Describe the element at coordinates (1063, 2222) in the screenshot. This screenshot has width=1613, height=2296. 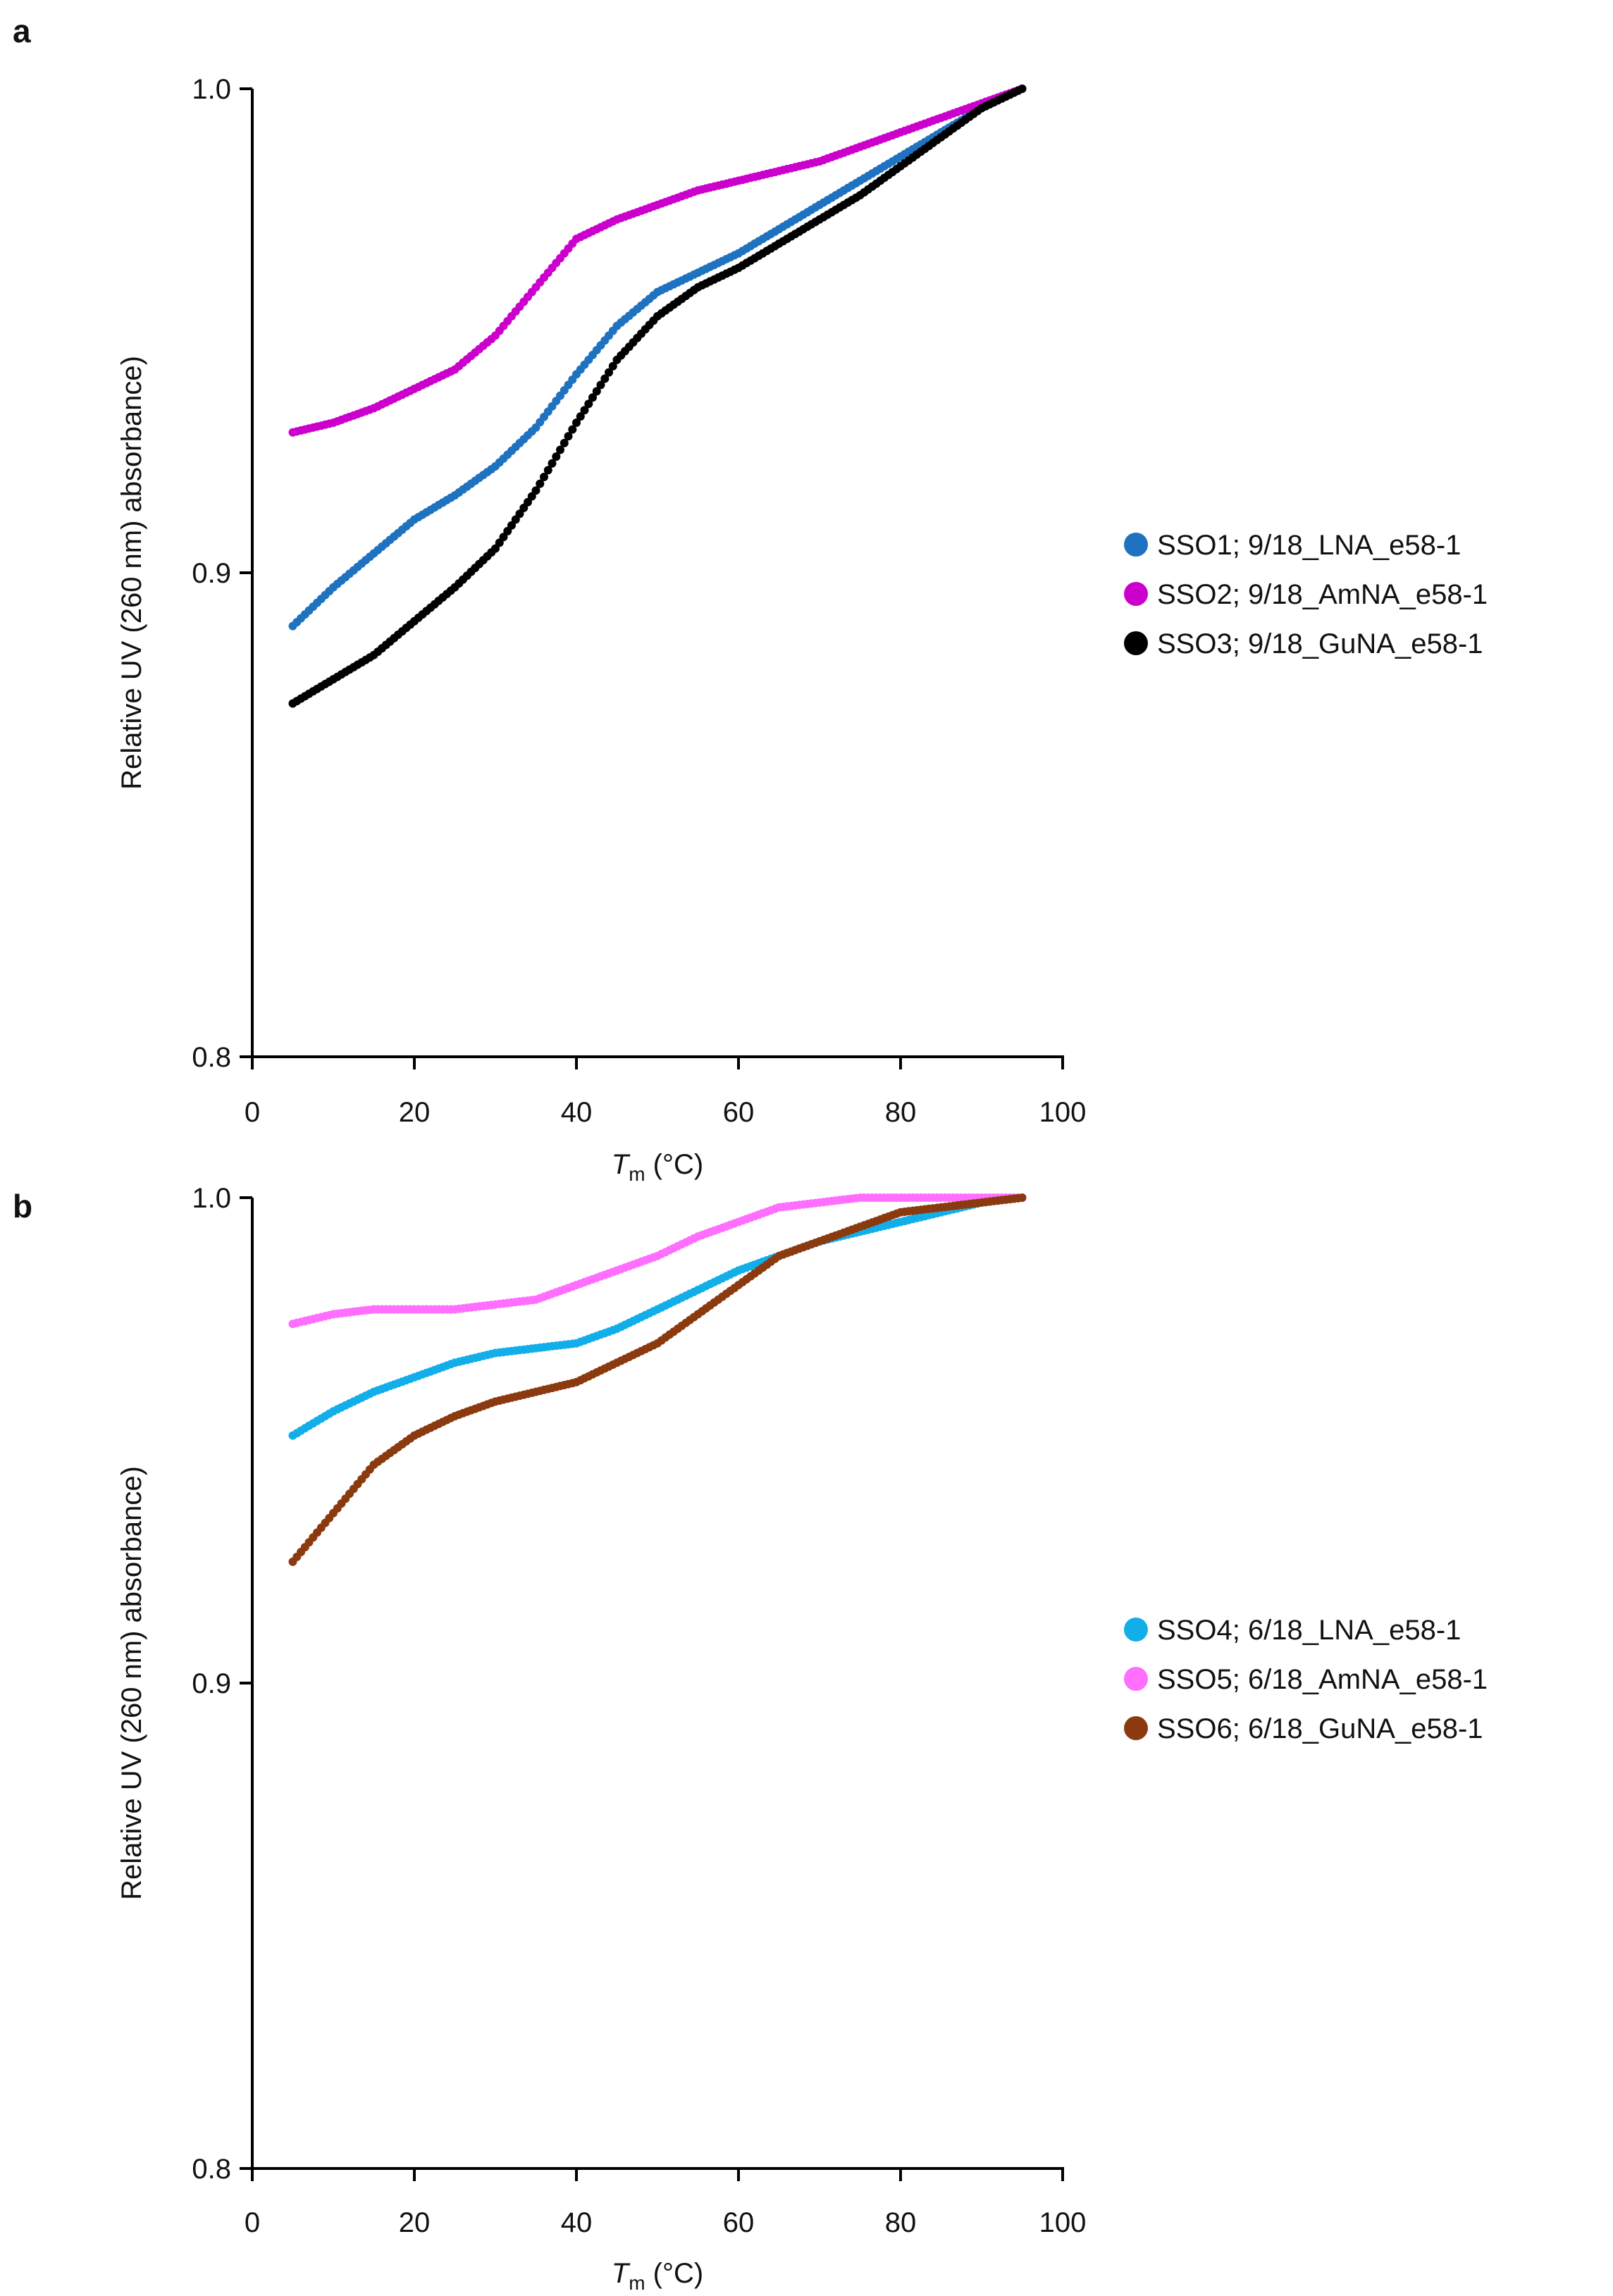
I see `panel-b-x-tick-label-5: 100` at that location.